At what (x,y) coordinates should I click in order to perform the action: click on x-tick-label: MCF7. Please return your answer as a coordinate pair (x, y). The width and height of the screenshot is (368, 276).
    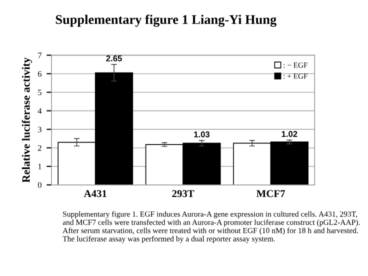
    Looking at the image, I should click on (270, 194).